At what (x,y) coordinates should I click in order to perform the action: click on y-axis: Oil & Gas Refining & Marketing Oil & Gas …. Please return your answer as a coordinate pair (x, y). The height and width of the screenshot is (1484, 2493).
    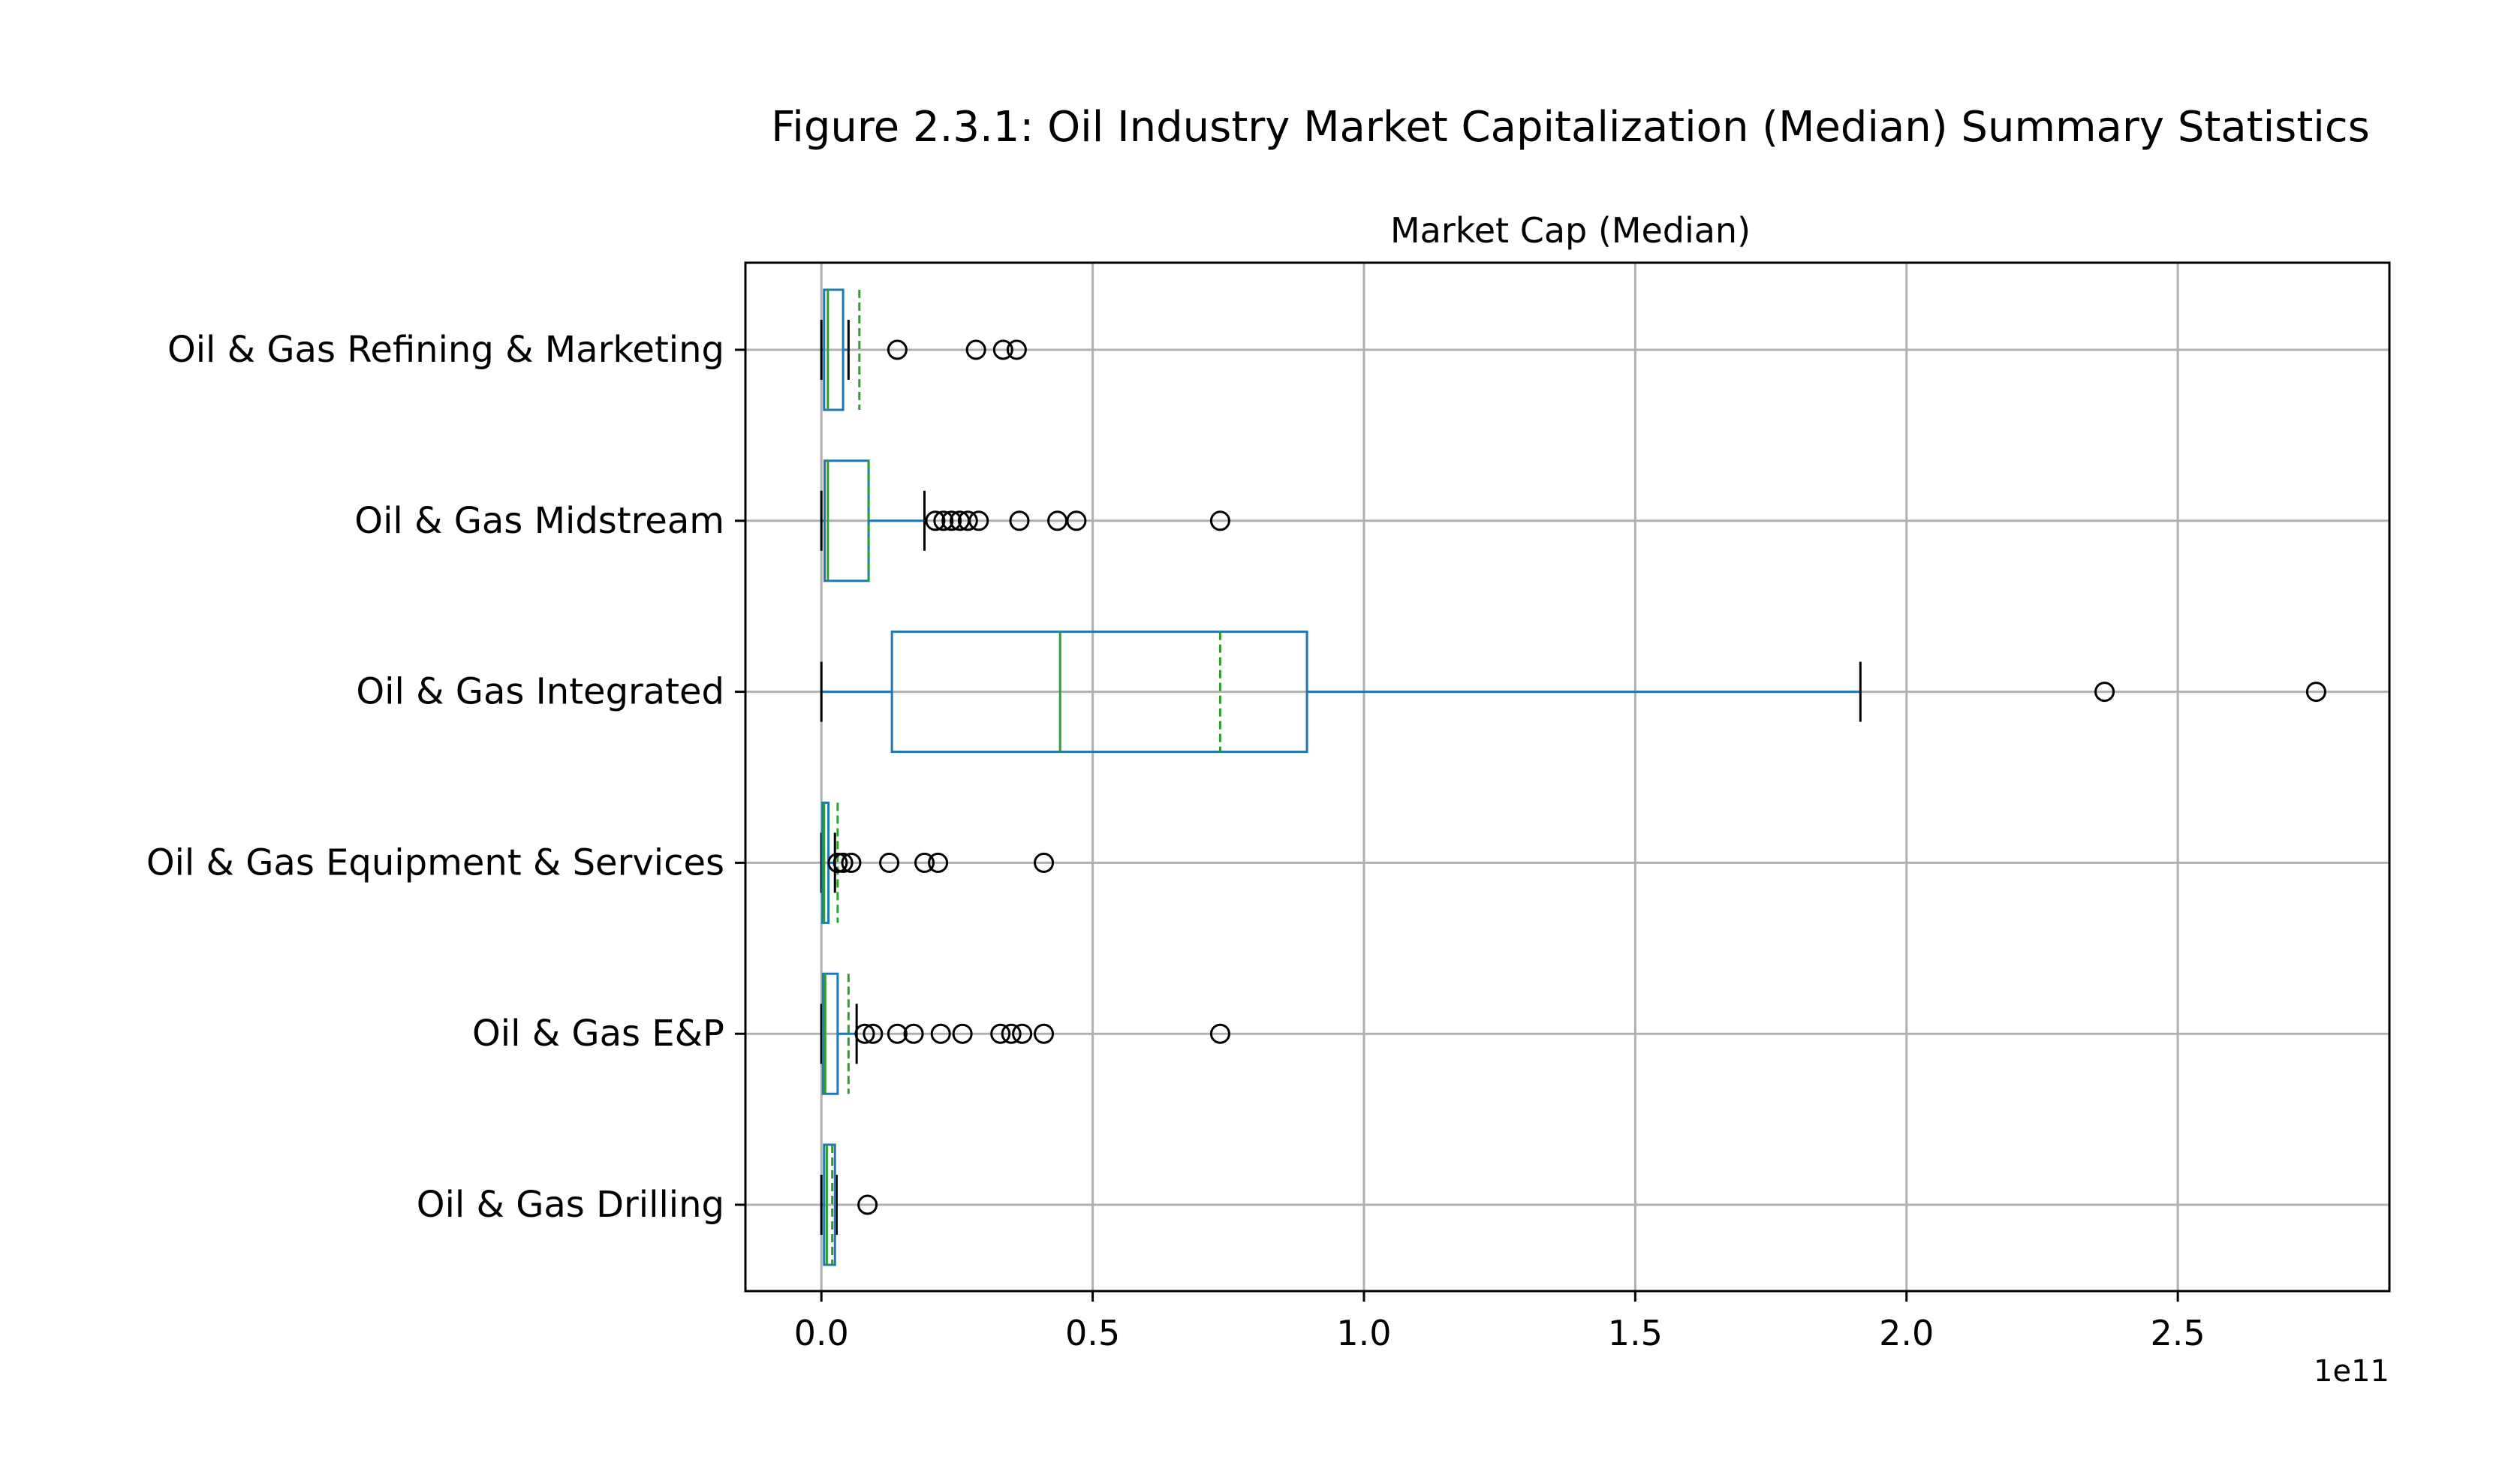
    Looking at the image, I should click on (445, 777).